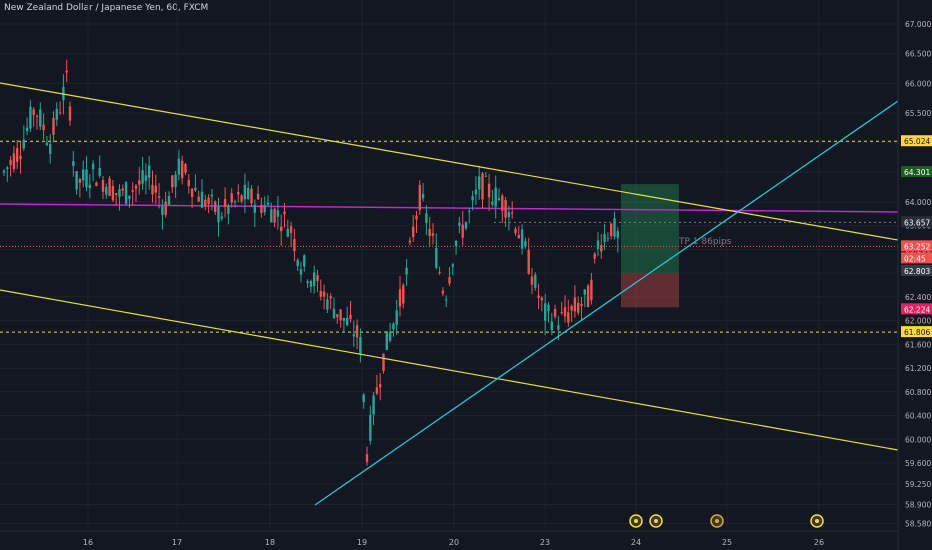 The height and width of the screenshot is (550, 932). What do you see at coordinates (917, 271) in the screenshot?
I see `price-label-text: 62.803` at bounding box center [917, 271].